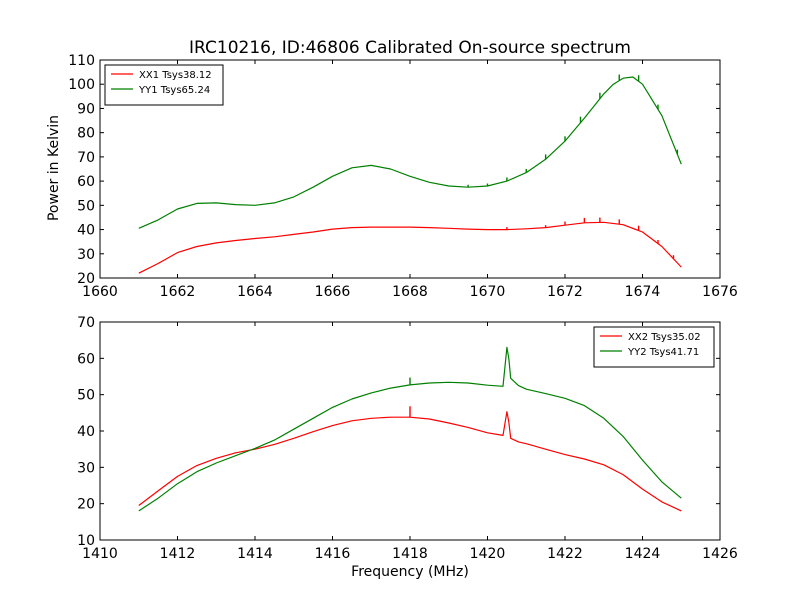  I want to click on x-tick-label: 1664, so click(255, 292).